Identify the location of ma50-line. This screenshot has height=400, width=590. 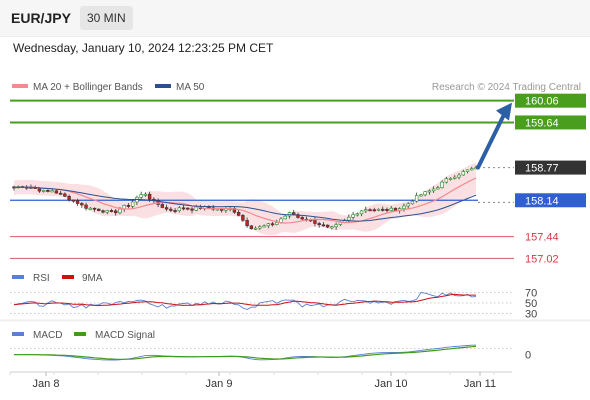
(245, 204).